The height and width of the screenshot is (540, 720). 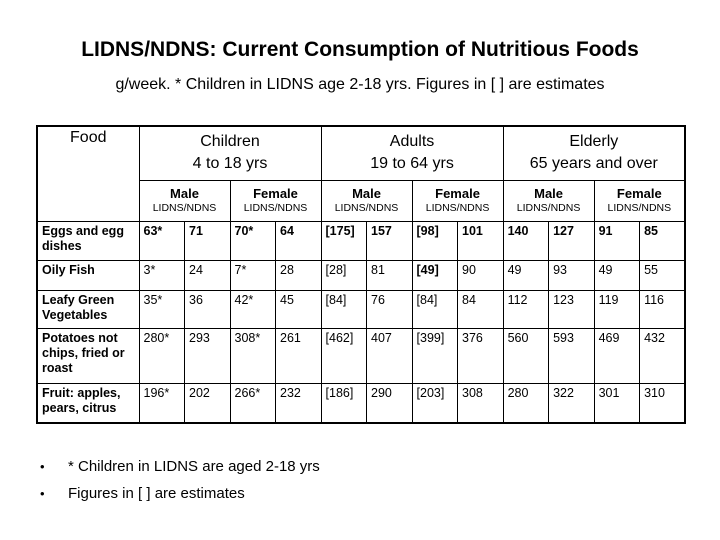 What do you see at coordinates (252, 240) in the screenshot?
I see `value-cell: 70*` at bounding box center [252, 240].